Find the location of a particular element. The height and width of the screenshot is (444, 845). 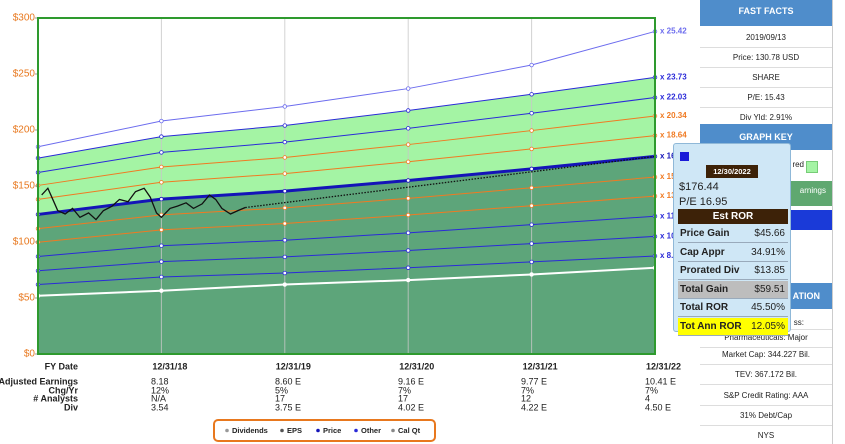

tip-label: Price Gain is located at coordinates (705, 233).